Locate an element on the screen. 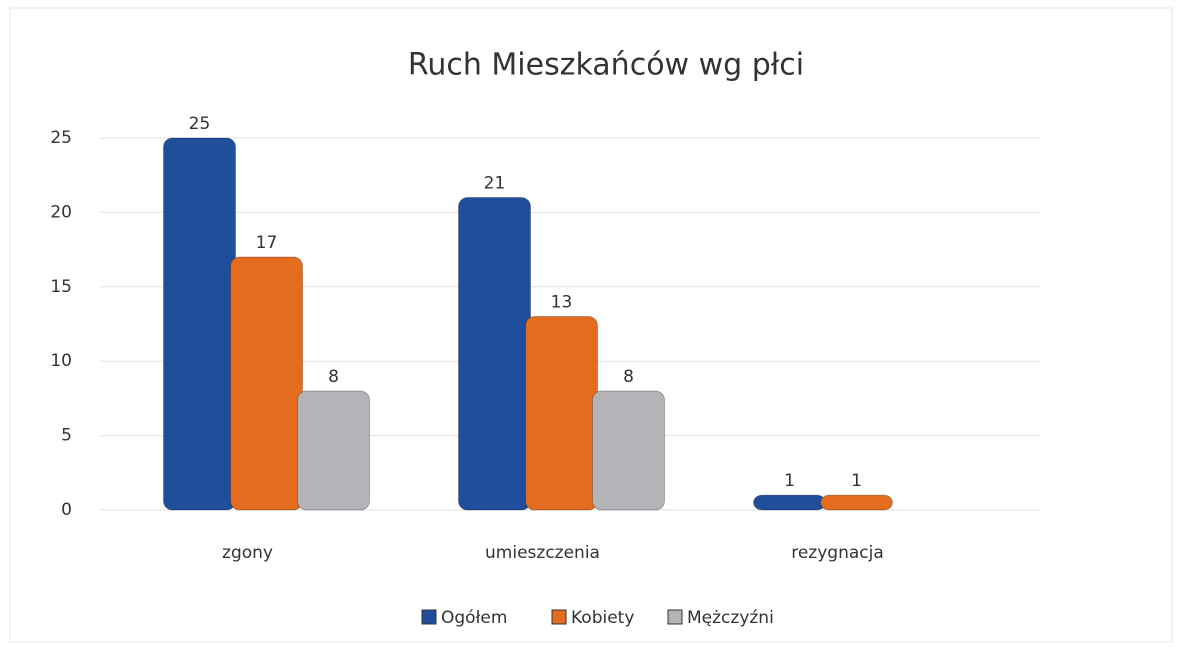  data-label: 21 is located at coordinates (495, 184).